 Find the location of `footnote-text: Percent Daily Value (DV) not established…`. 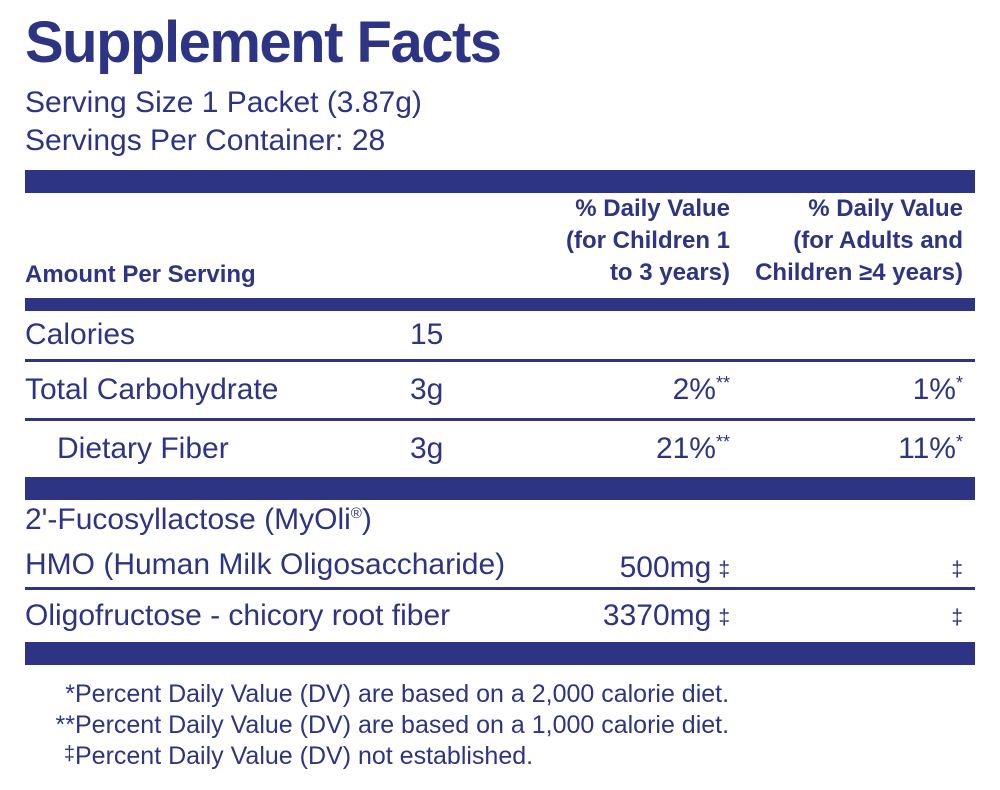

footnote-text: Percent Daily Value (DV) not established… is located at coordinates (304, 756).